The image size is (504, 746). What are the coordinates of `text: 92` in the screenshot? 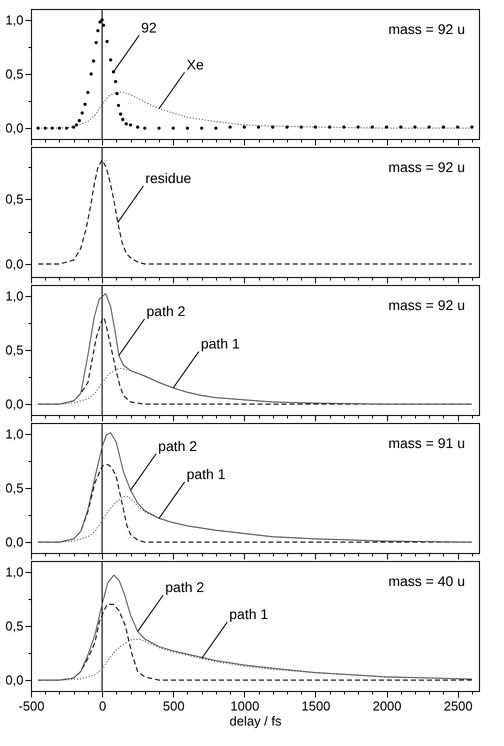 It's located at (149, 27).